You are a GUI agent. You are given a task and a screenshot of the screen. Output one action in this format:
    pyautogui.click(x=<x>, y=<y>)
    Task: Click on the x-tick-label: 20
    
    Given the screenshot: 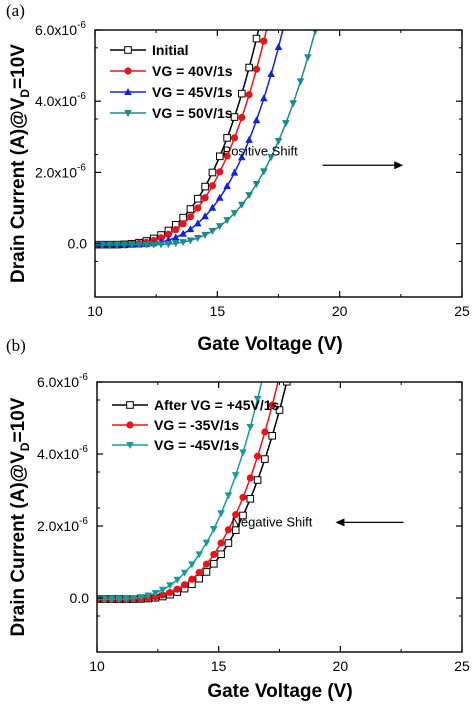 What is the action you would take?
    pyautogui.click(x=340, y=311)
    